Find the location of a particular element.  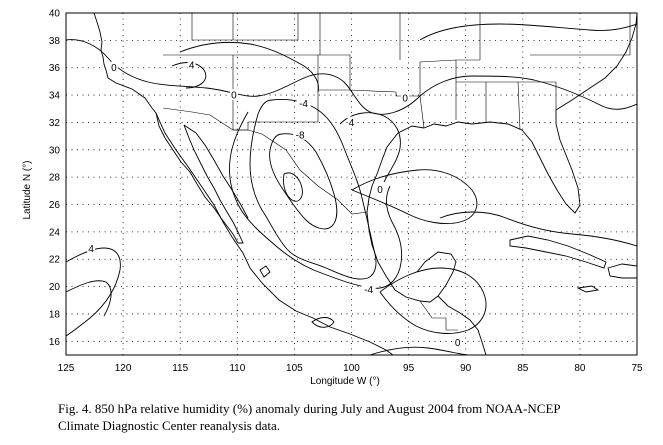

contour-north-east is located at coordinates (528, 32).